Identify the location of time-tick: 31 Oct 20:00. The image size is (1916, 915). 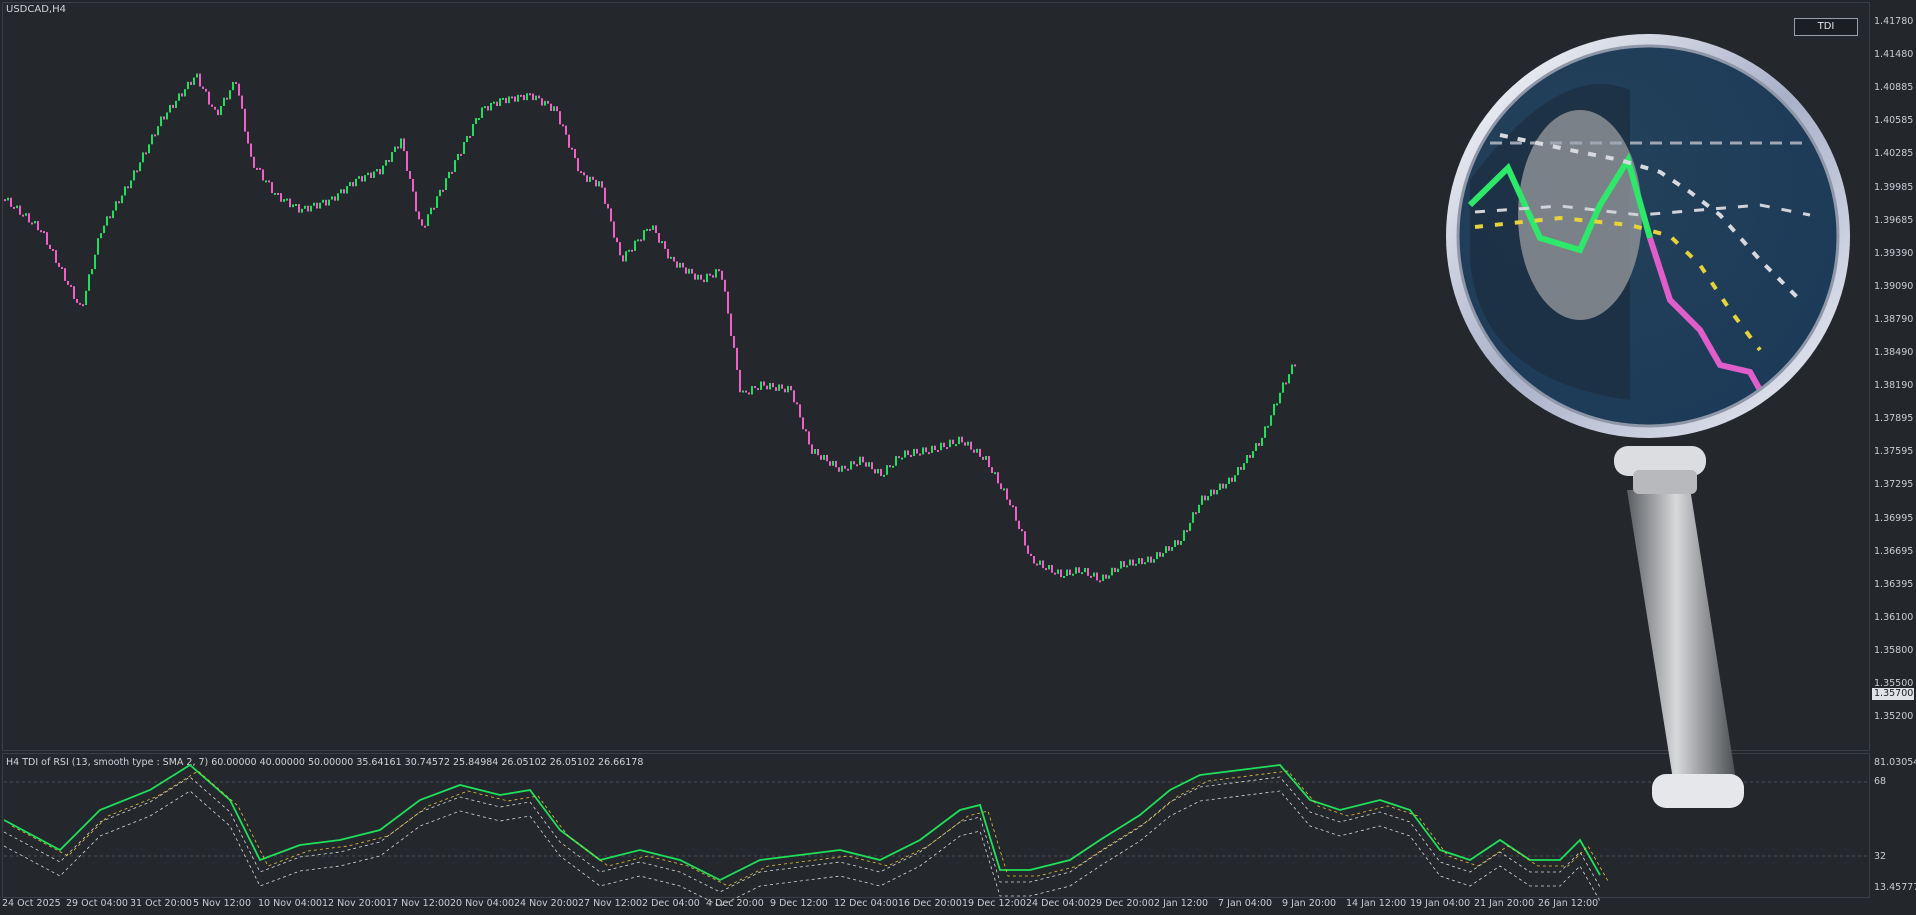
(161, 903).